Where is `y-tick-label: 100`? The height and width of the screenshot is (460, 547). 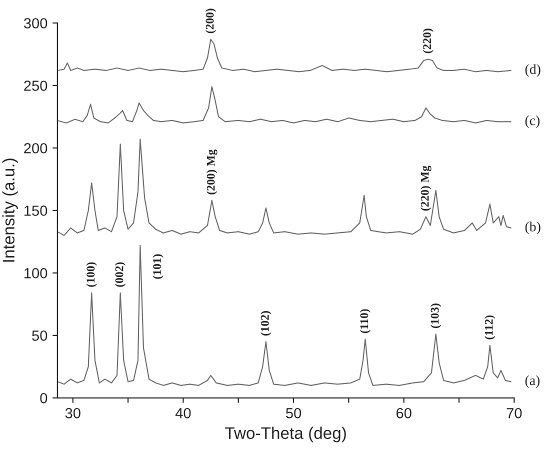 y-tick-label: 100 is located at coordinates (36, 273).